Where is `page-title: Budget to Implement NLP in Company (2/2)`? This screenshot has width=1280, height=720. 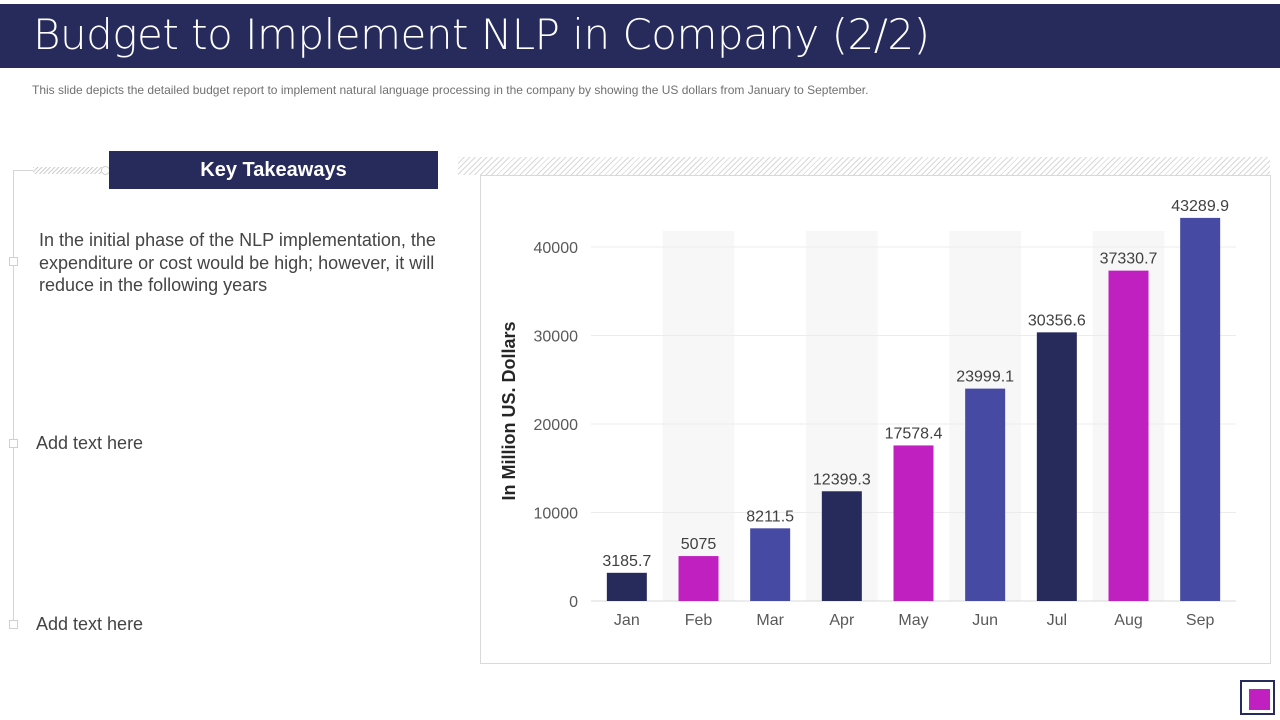
page-title: Budget to Implement NLP in Company (2/2) is located at coordinates (481, 34).